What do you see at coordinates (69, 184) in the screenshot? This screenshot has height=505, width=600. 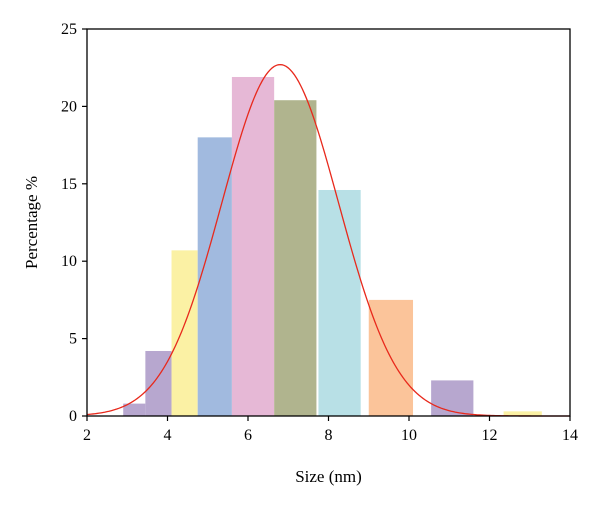 I see `y-tick-label: 15` at bounding box center [69, 184].